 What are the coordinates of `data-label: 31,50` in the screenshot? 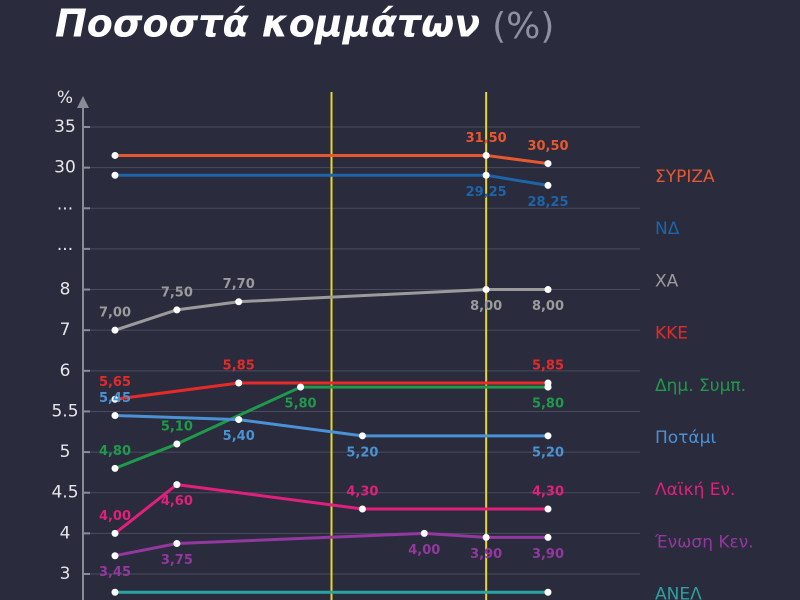 It's located at (486, 138).